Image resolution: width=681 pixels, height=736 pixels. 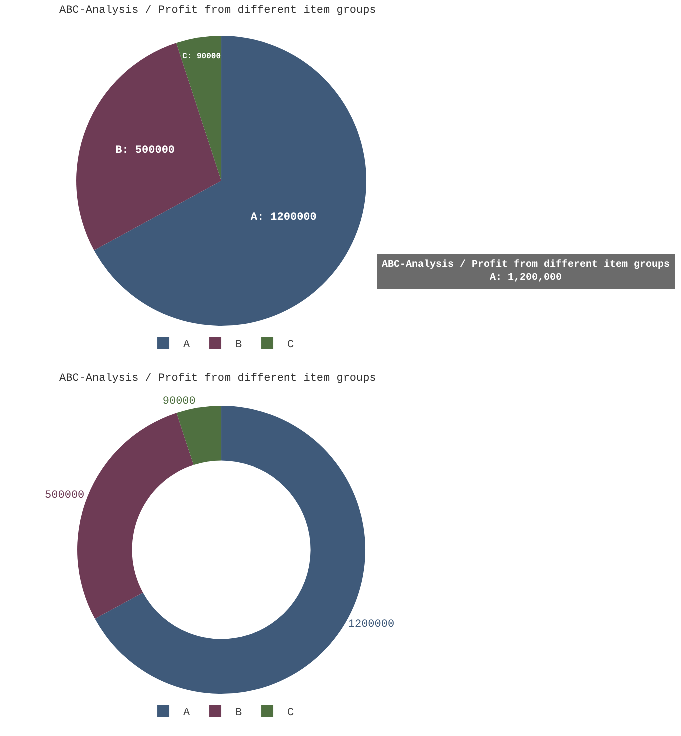 What do you see at coordinates (146, 150) in the screenshot?
I see `data-label: B: 500000` at bounding box center [146, 150].